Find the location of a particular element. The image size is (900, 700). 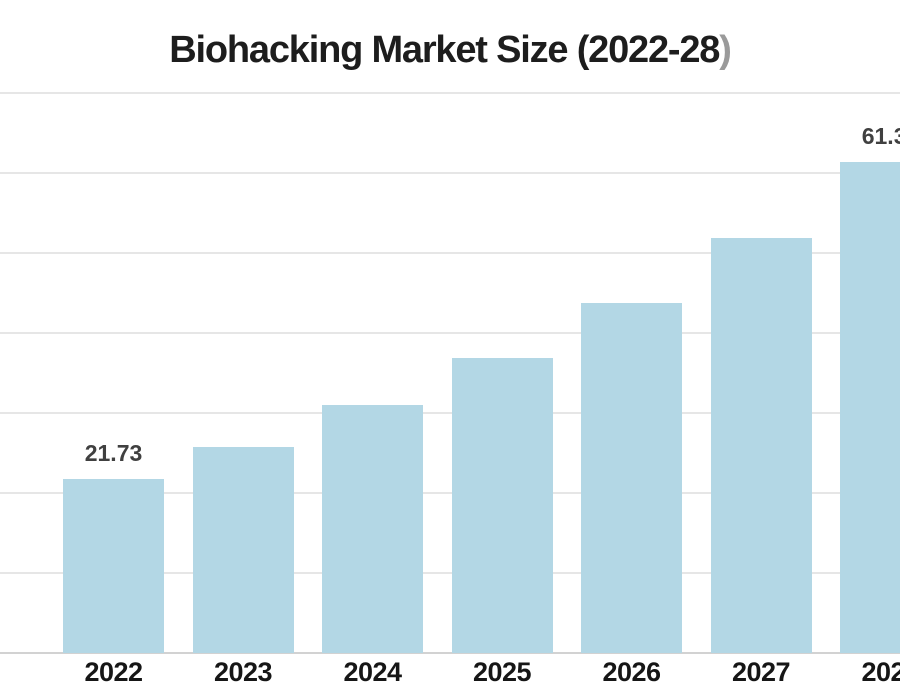

chart-title-text: Biohacking Market Size (2022-28 is located at coordinates (444, 50).